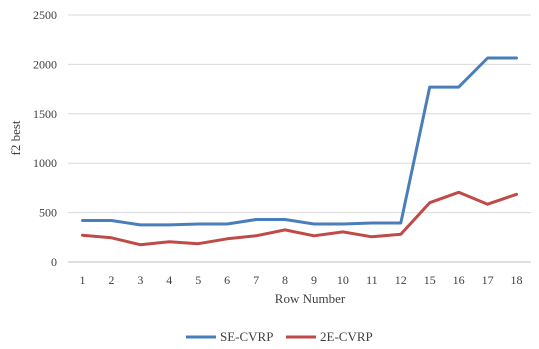 The width and height of the screenshot is (539, 349). Describe the element at coordinates (346, 336) in the screenshot. I see `legend-label: 2E-CVRP` at that location.